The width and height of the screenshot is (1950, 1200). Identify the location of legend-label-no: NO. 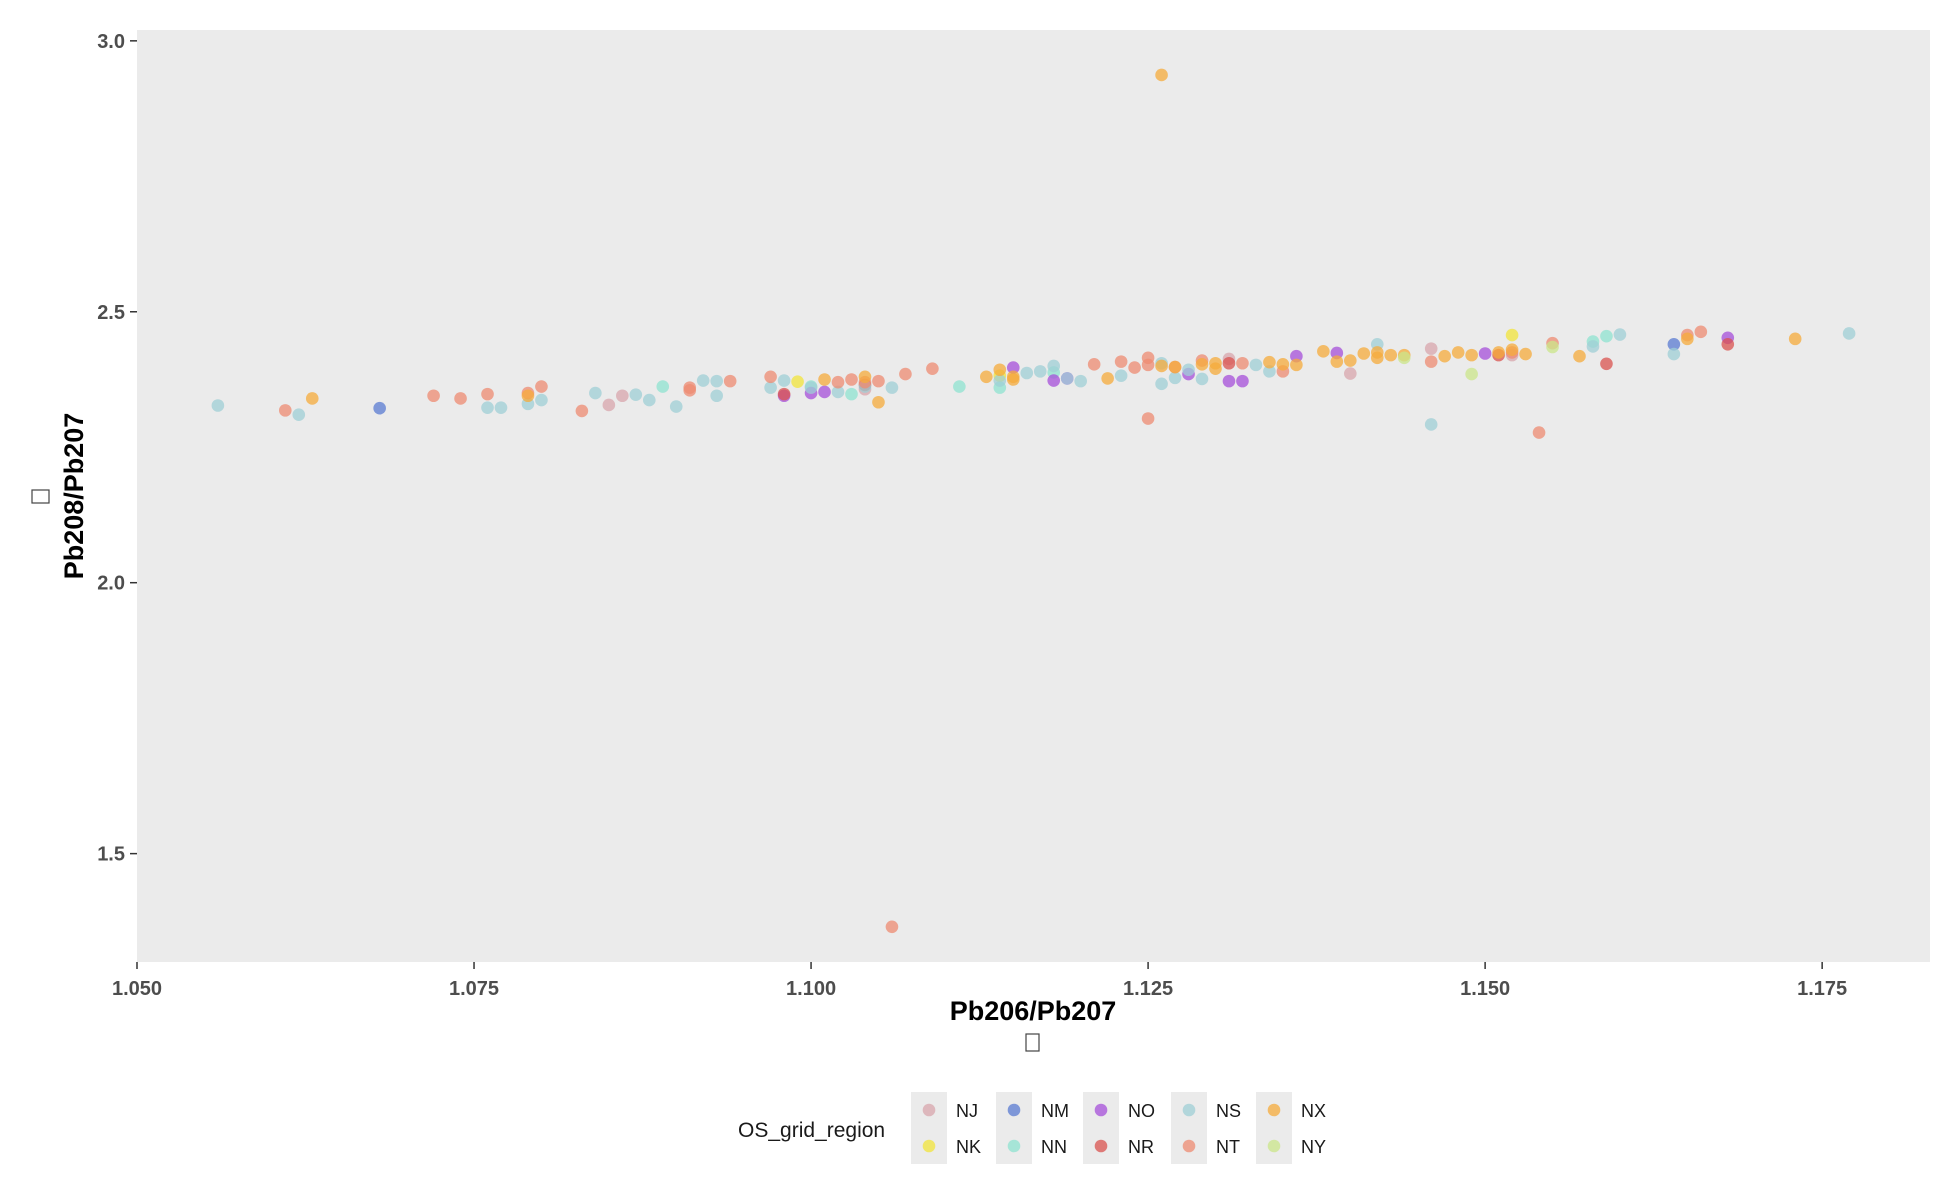
(1141, 1111).